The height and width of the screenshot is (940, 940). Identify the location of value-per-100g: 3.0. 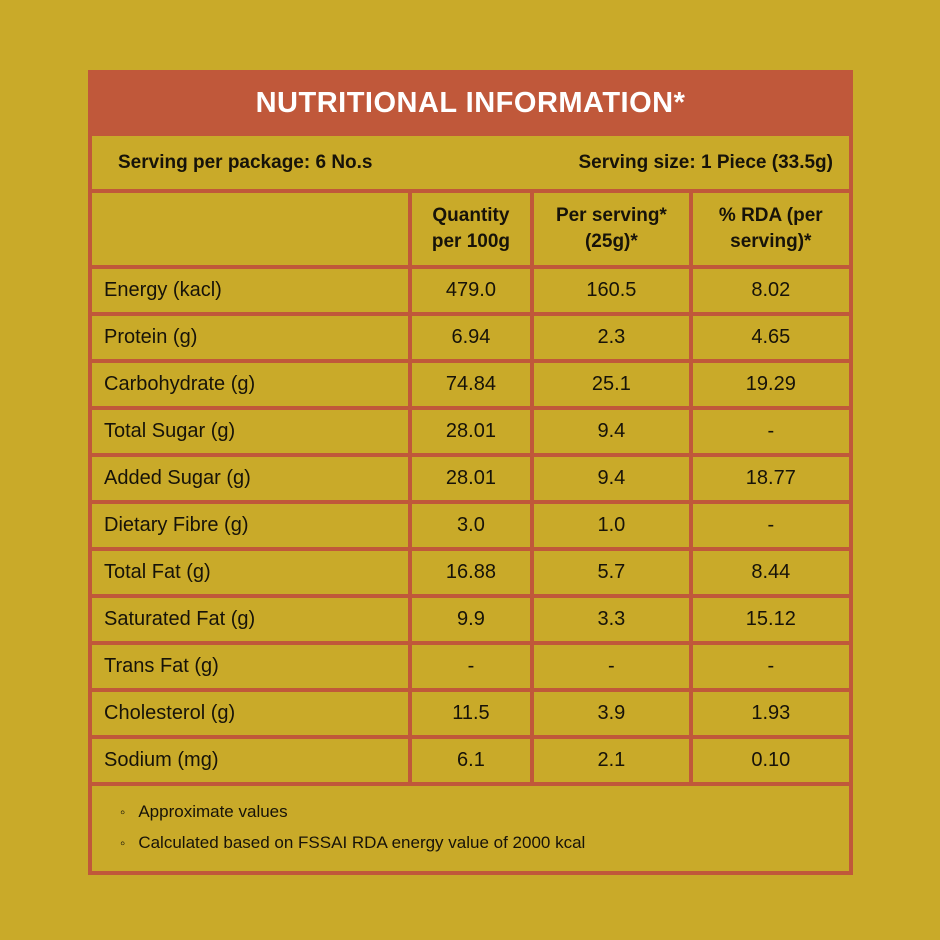
(471, 525).